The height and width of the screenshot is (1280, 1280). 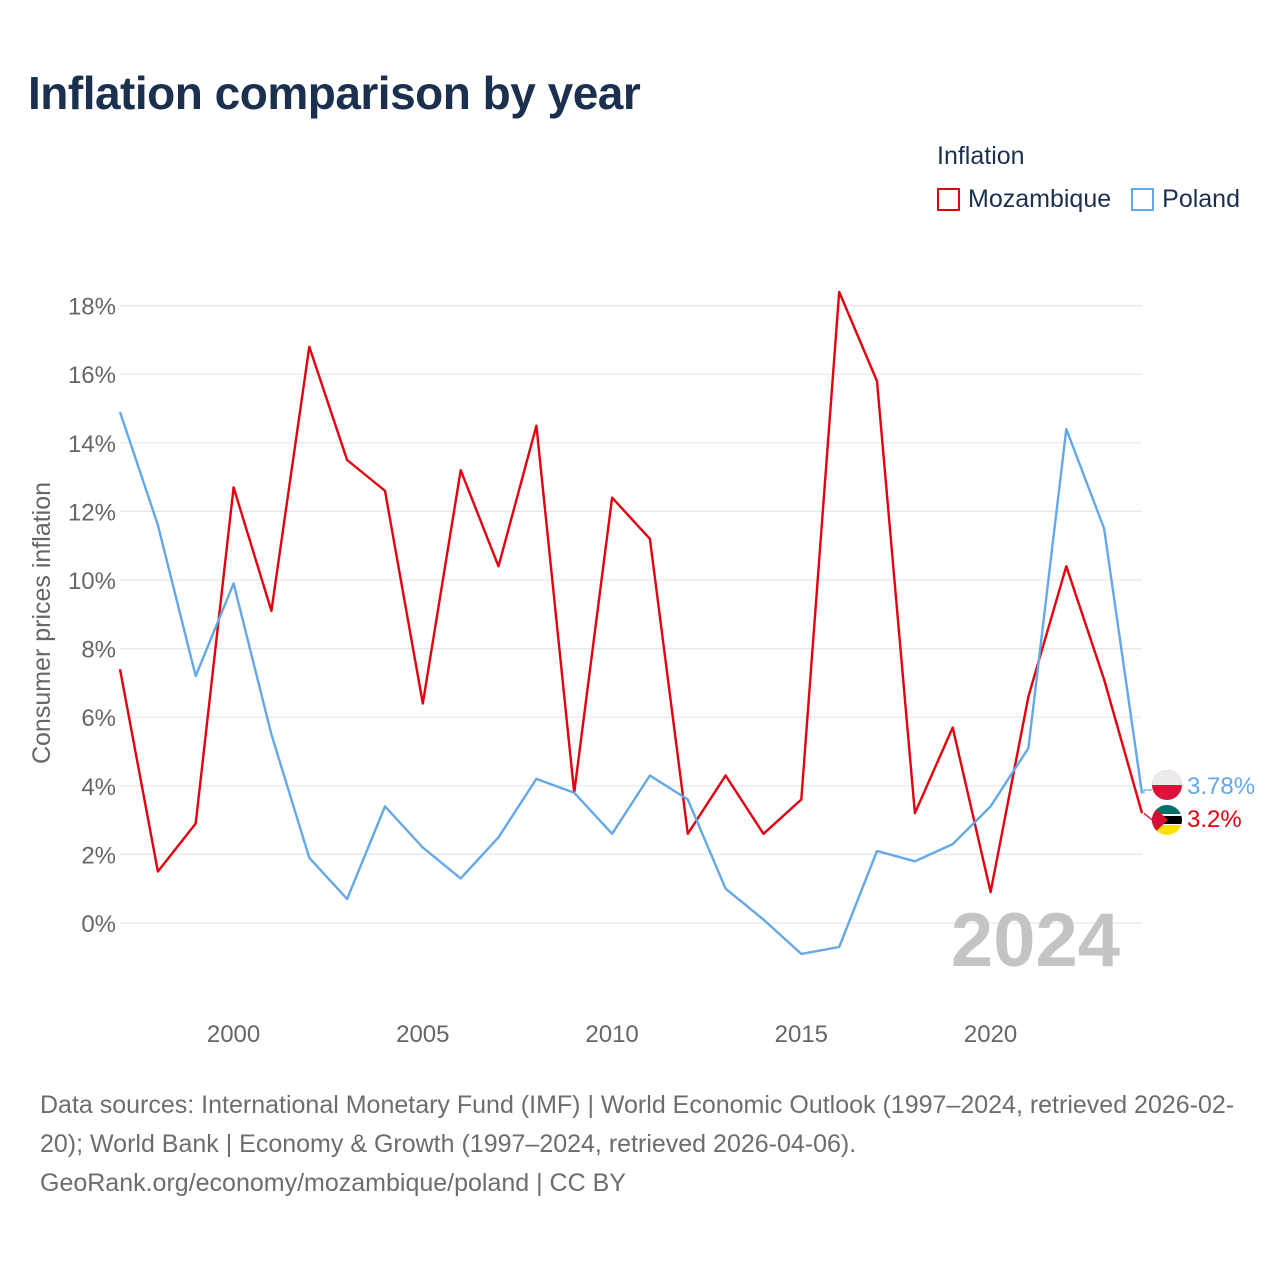 What do you see at coordinates (1147, 791) in the screenshot?
I see `connector-poland` at bounding box center [1147, 791].